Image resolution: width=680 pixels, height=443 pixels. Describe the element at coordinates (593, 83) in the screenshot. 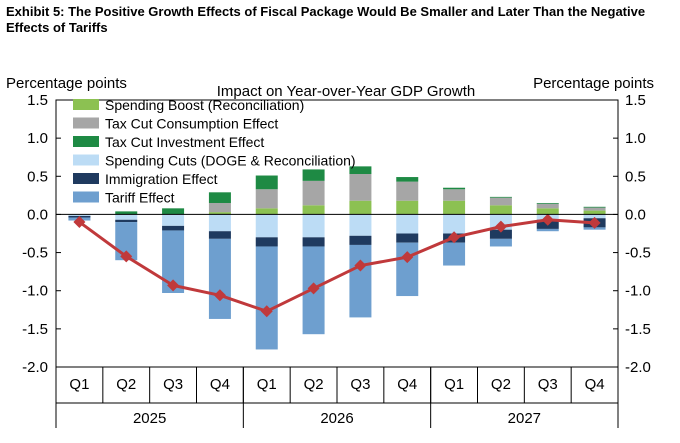

I see `y-axis-label-right: Percentage points` at that location.